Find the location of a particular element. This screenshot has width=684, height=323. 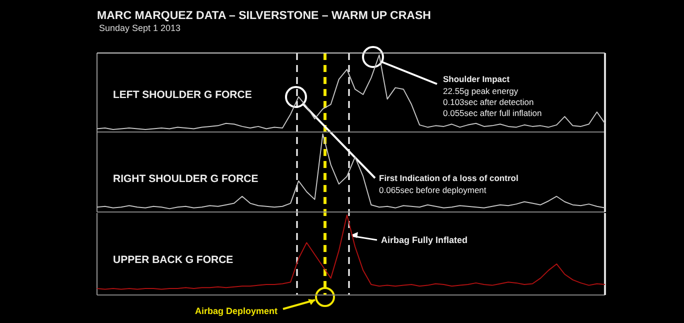

annotation: First Indication of a loss of control is located at coordinates (448, 178).